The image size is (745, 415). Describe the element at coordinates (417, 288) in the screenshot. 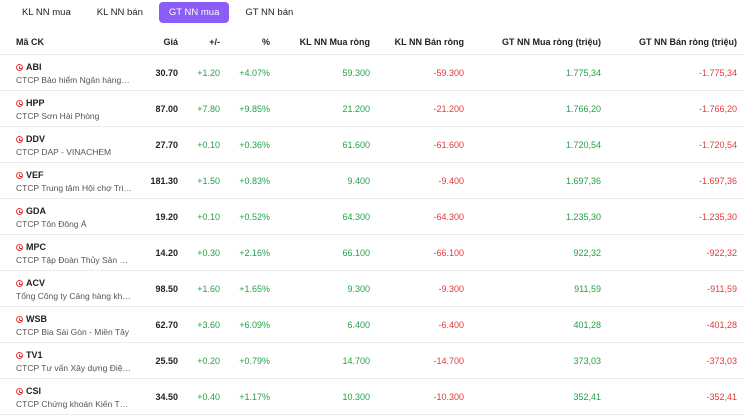

I see `cell-kl-sell: -9.300` at that location.